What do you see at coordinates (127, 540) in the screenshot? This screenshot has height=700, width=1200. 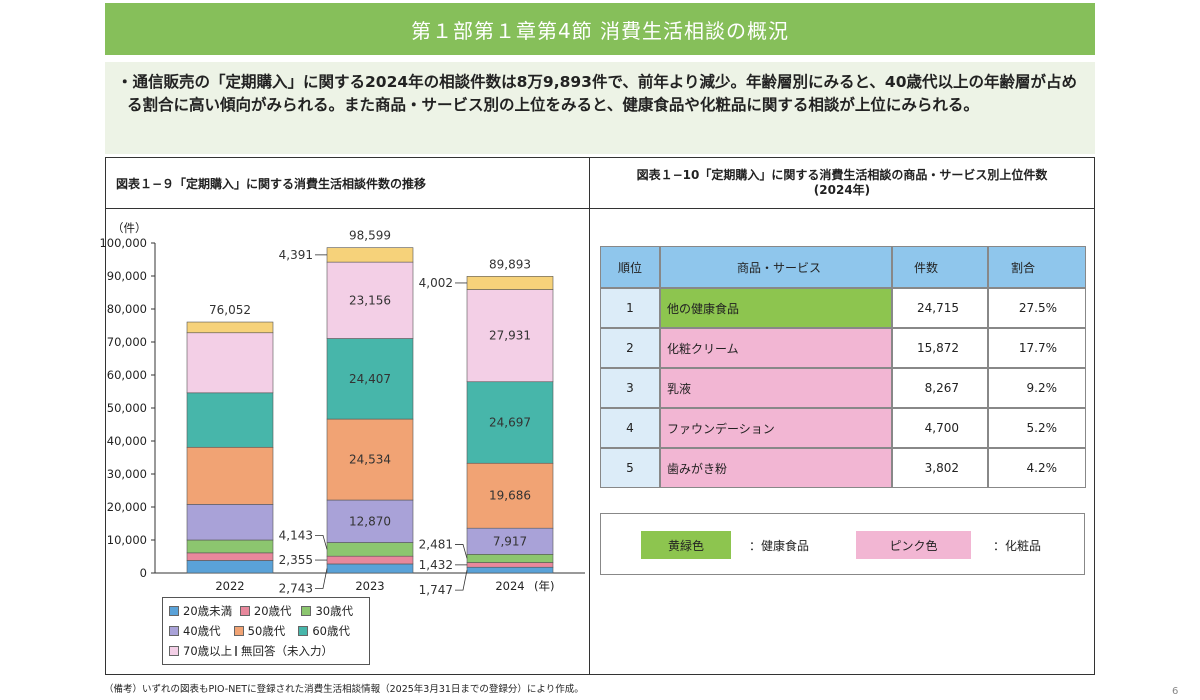 I see `y-tick-label: 10,000` at bounding box center [127, 540].